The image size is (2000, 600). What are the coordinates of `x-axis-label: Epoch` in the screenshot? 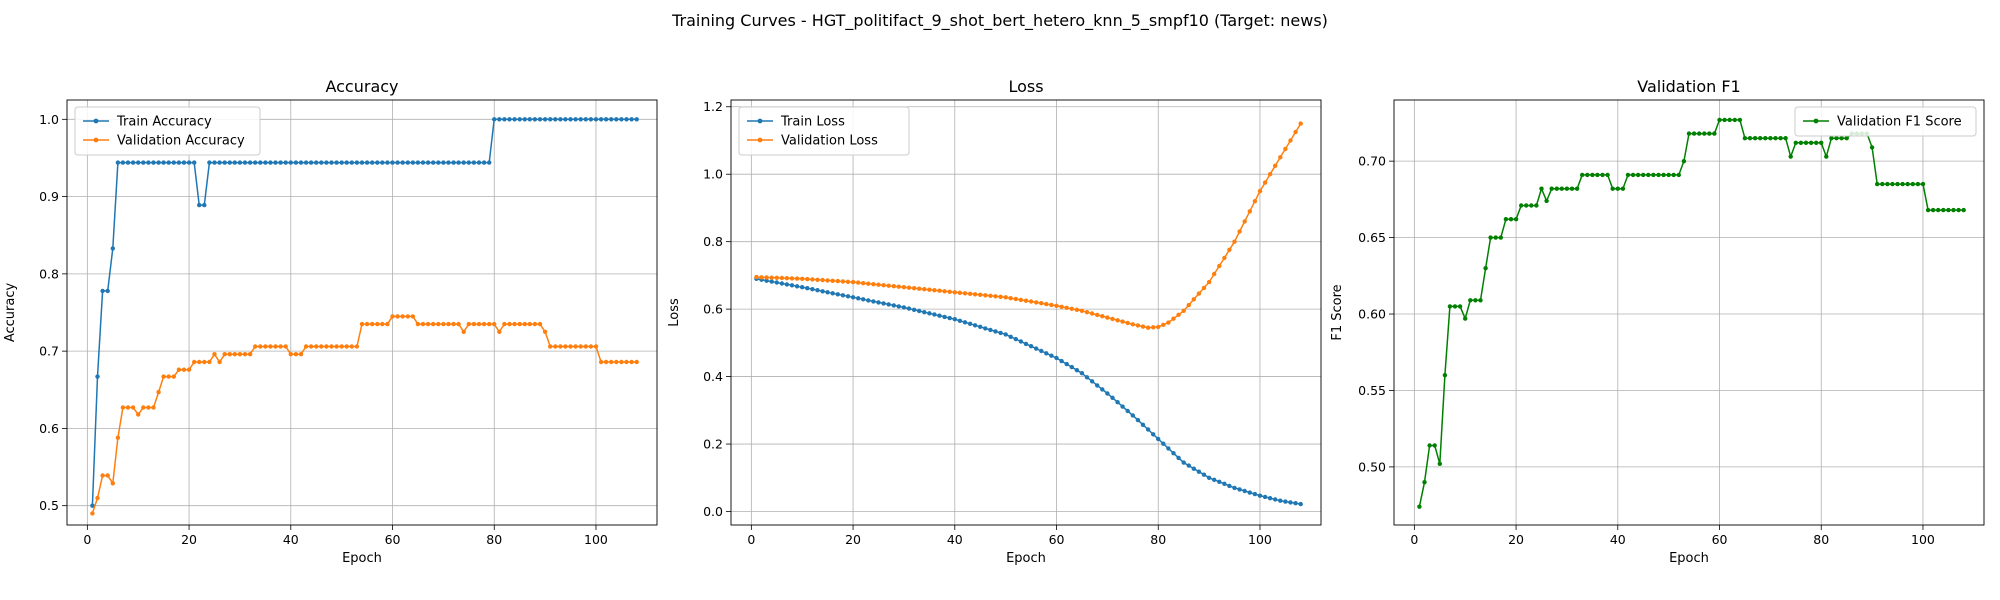 It's located at (1026, 558).